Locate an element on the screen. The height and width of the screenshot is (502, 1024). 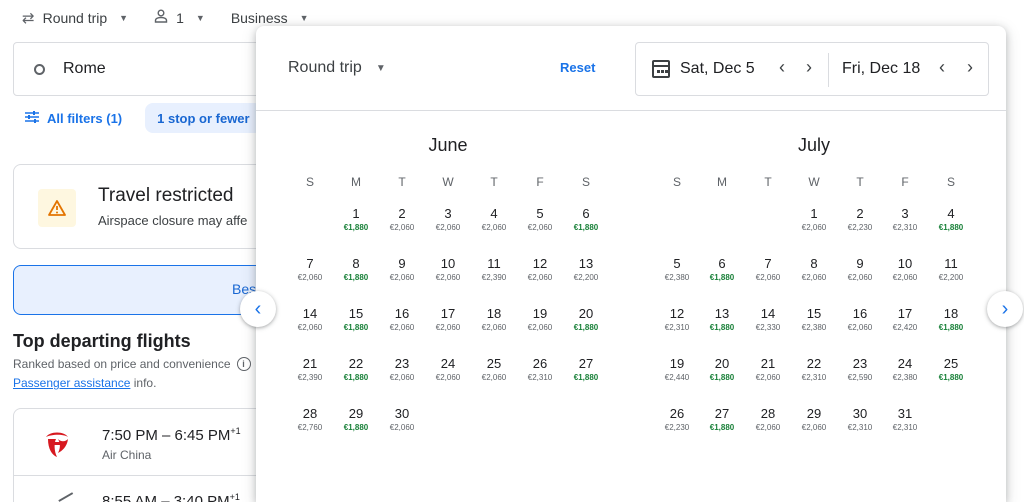
day-number: 20 is located at coordinates (722, 363).